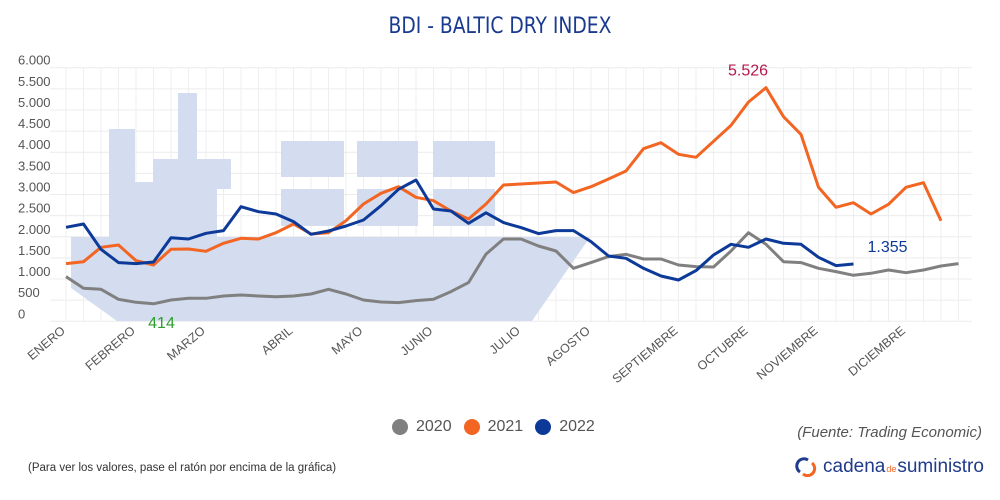 This screenshot has height=500, width=1000. Describe the element at coordinates (565, 427) in the screenshot. I see `legend-item-2022: 2022` at that location.